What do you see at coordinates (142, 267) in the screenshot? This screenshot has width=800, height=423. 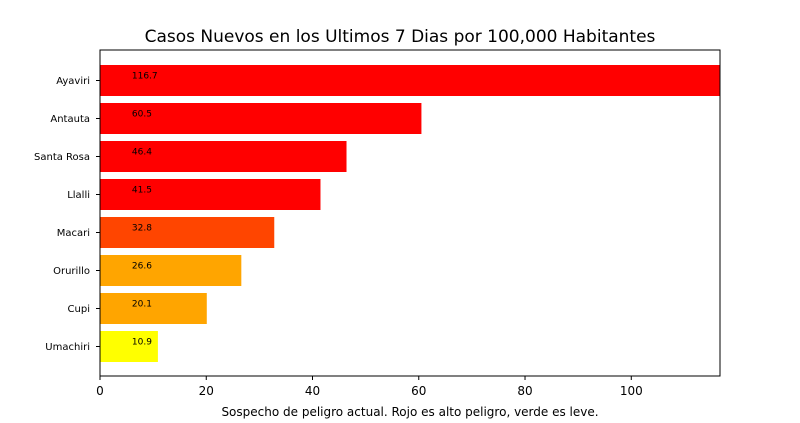 I see `data-label-orurillo: 26.6` at bounding box center [142, 267].